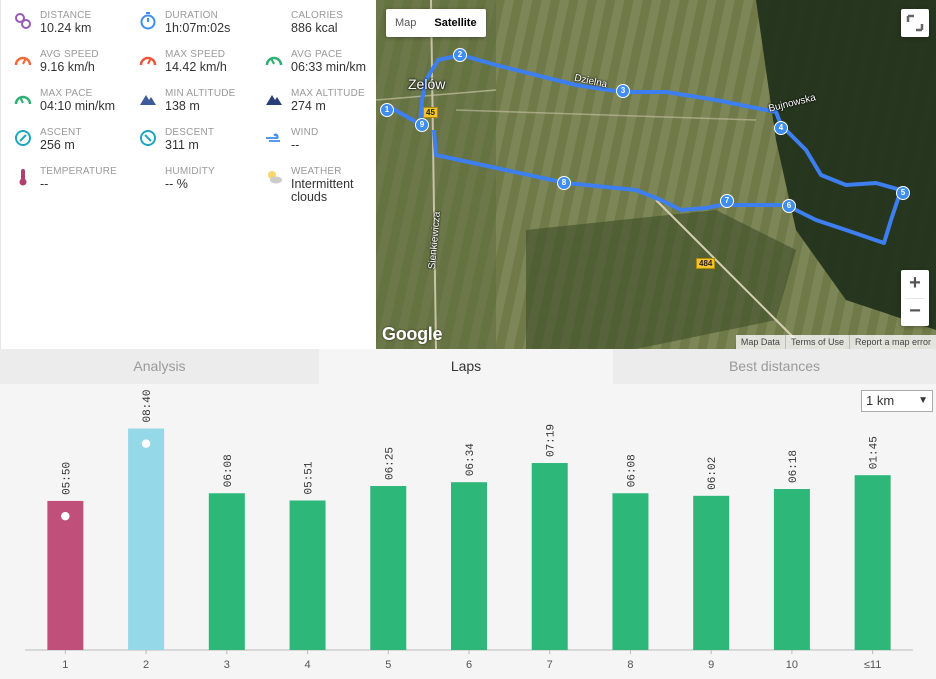  I want to click on stopwatch-icon, so click(148, 21).